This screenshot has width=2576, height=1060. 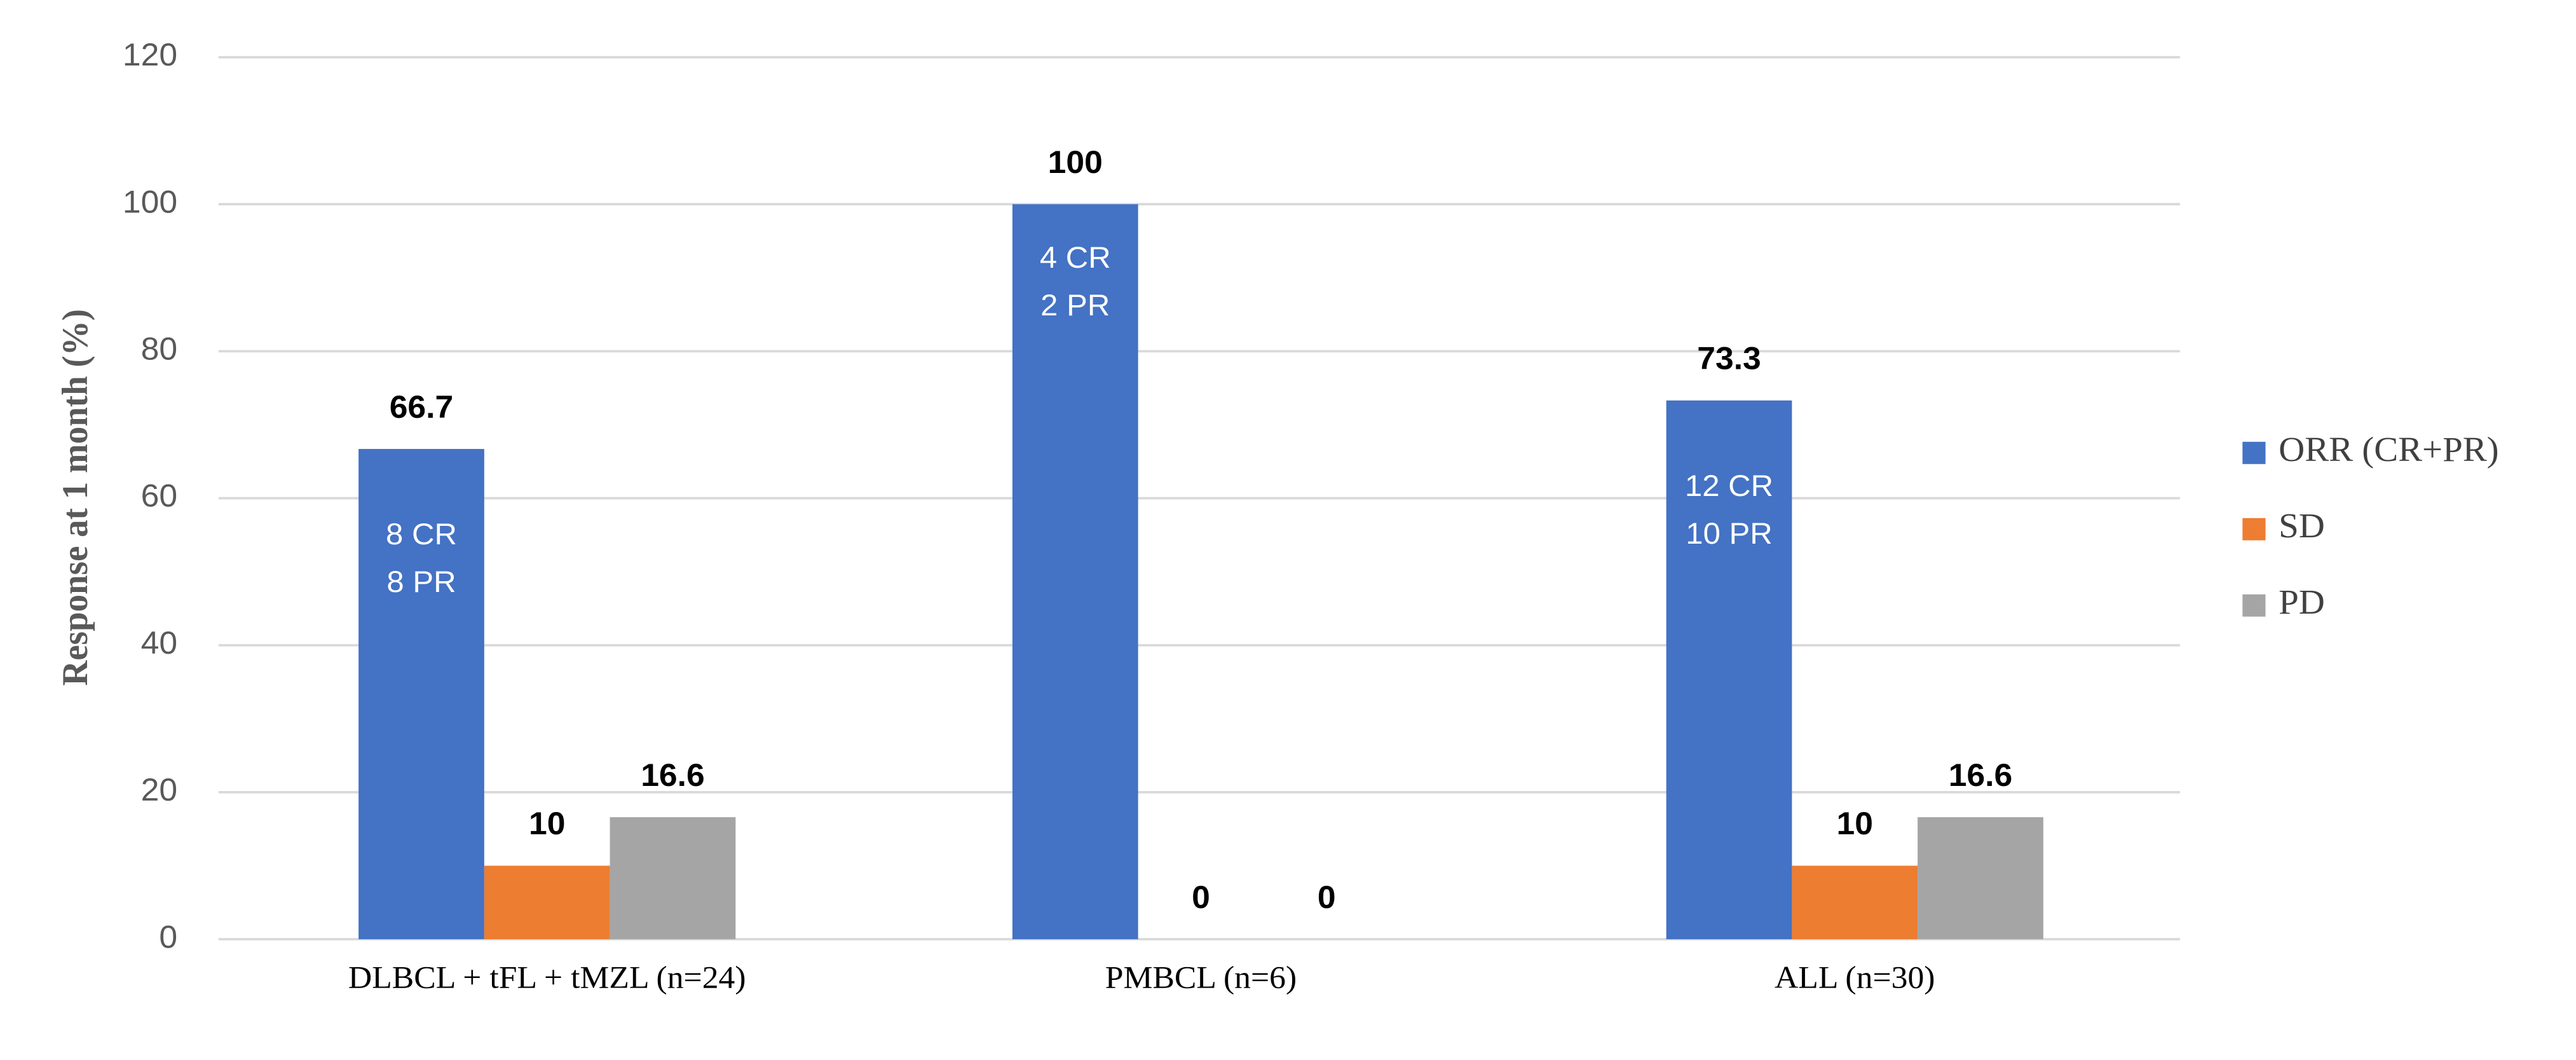 What do you see at coordinates (421, 534) in the screenshot?
I see `bar-annotation: 8 CR` at bounding box center [421, 534].